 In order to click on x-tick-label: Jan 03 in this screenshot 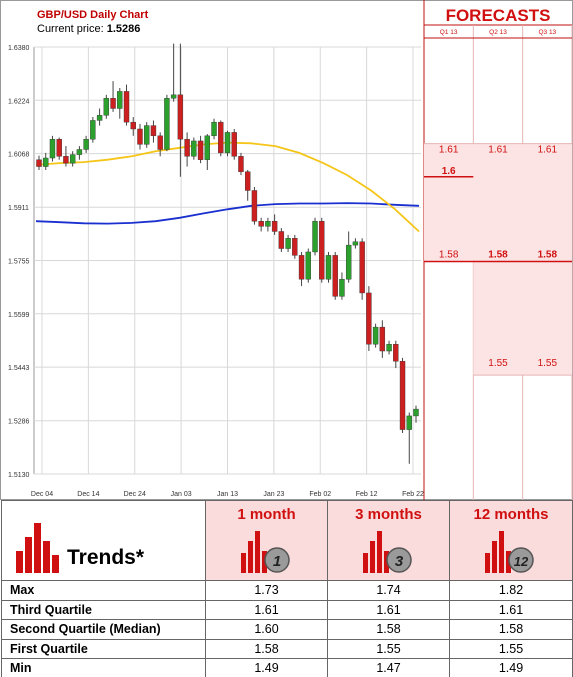, I will do `click(181, 494)`.